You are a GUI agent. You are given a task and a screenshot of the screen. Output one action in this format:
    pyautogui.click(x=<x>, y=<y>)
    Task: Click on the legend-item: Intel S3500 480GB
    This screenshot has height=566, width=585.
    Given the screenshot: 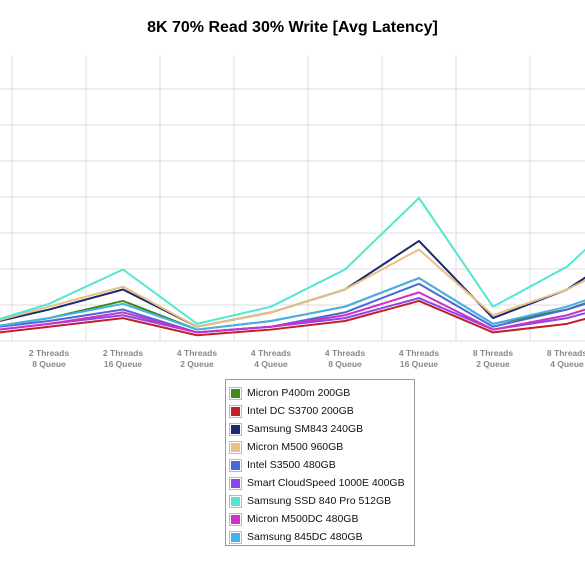 What is the action you would take?
    pyautogui.click(x=321, y=465)
    